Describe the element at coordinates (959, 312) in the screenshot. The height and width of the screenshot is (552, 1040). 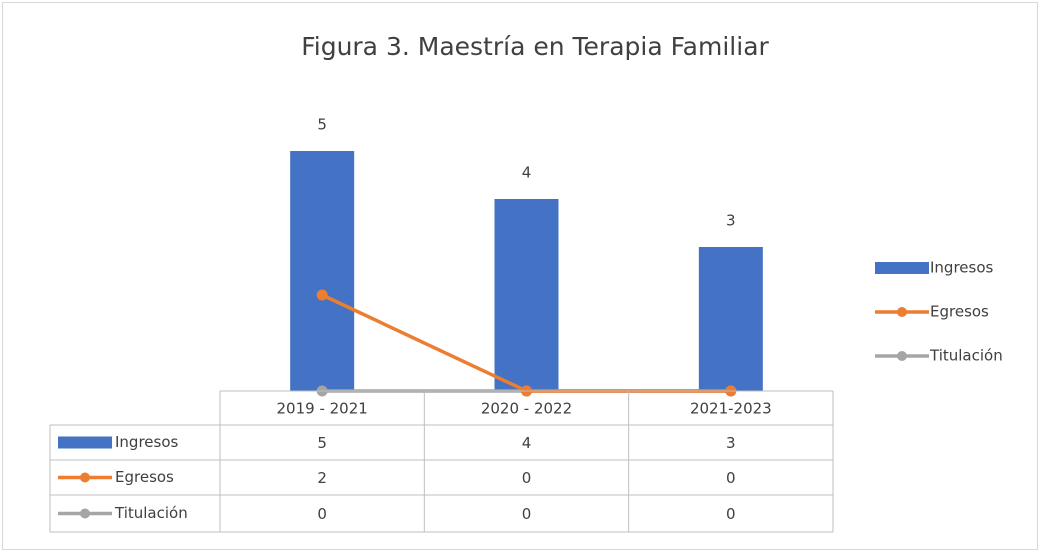
I see `legend-label: Egresos` at that location.